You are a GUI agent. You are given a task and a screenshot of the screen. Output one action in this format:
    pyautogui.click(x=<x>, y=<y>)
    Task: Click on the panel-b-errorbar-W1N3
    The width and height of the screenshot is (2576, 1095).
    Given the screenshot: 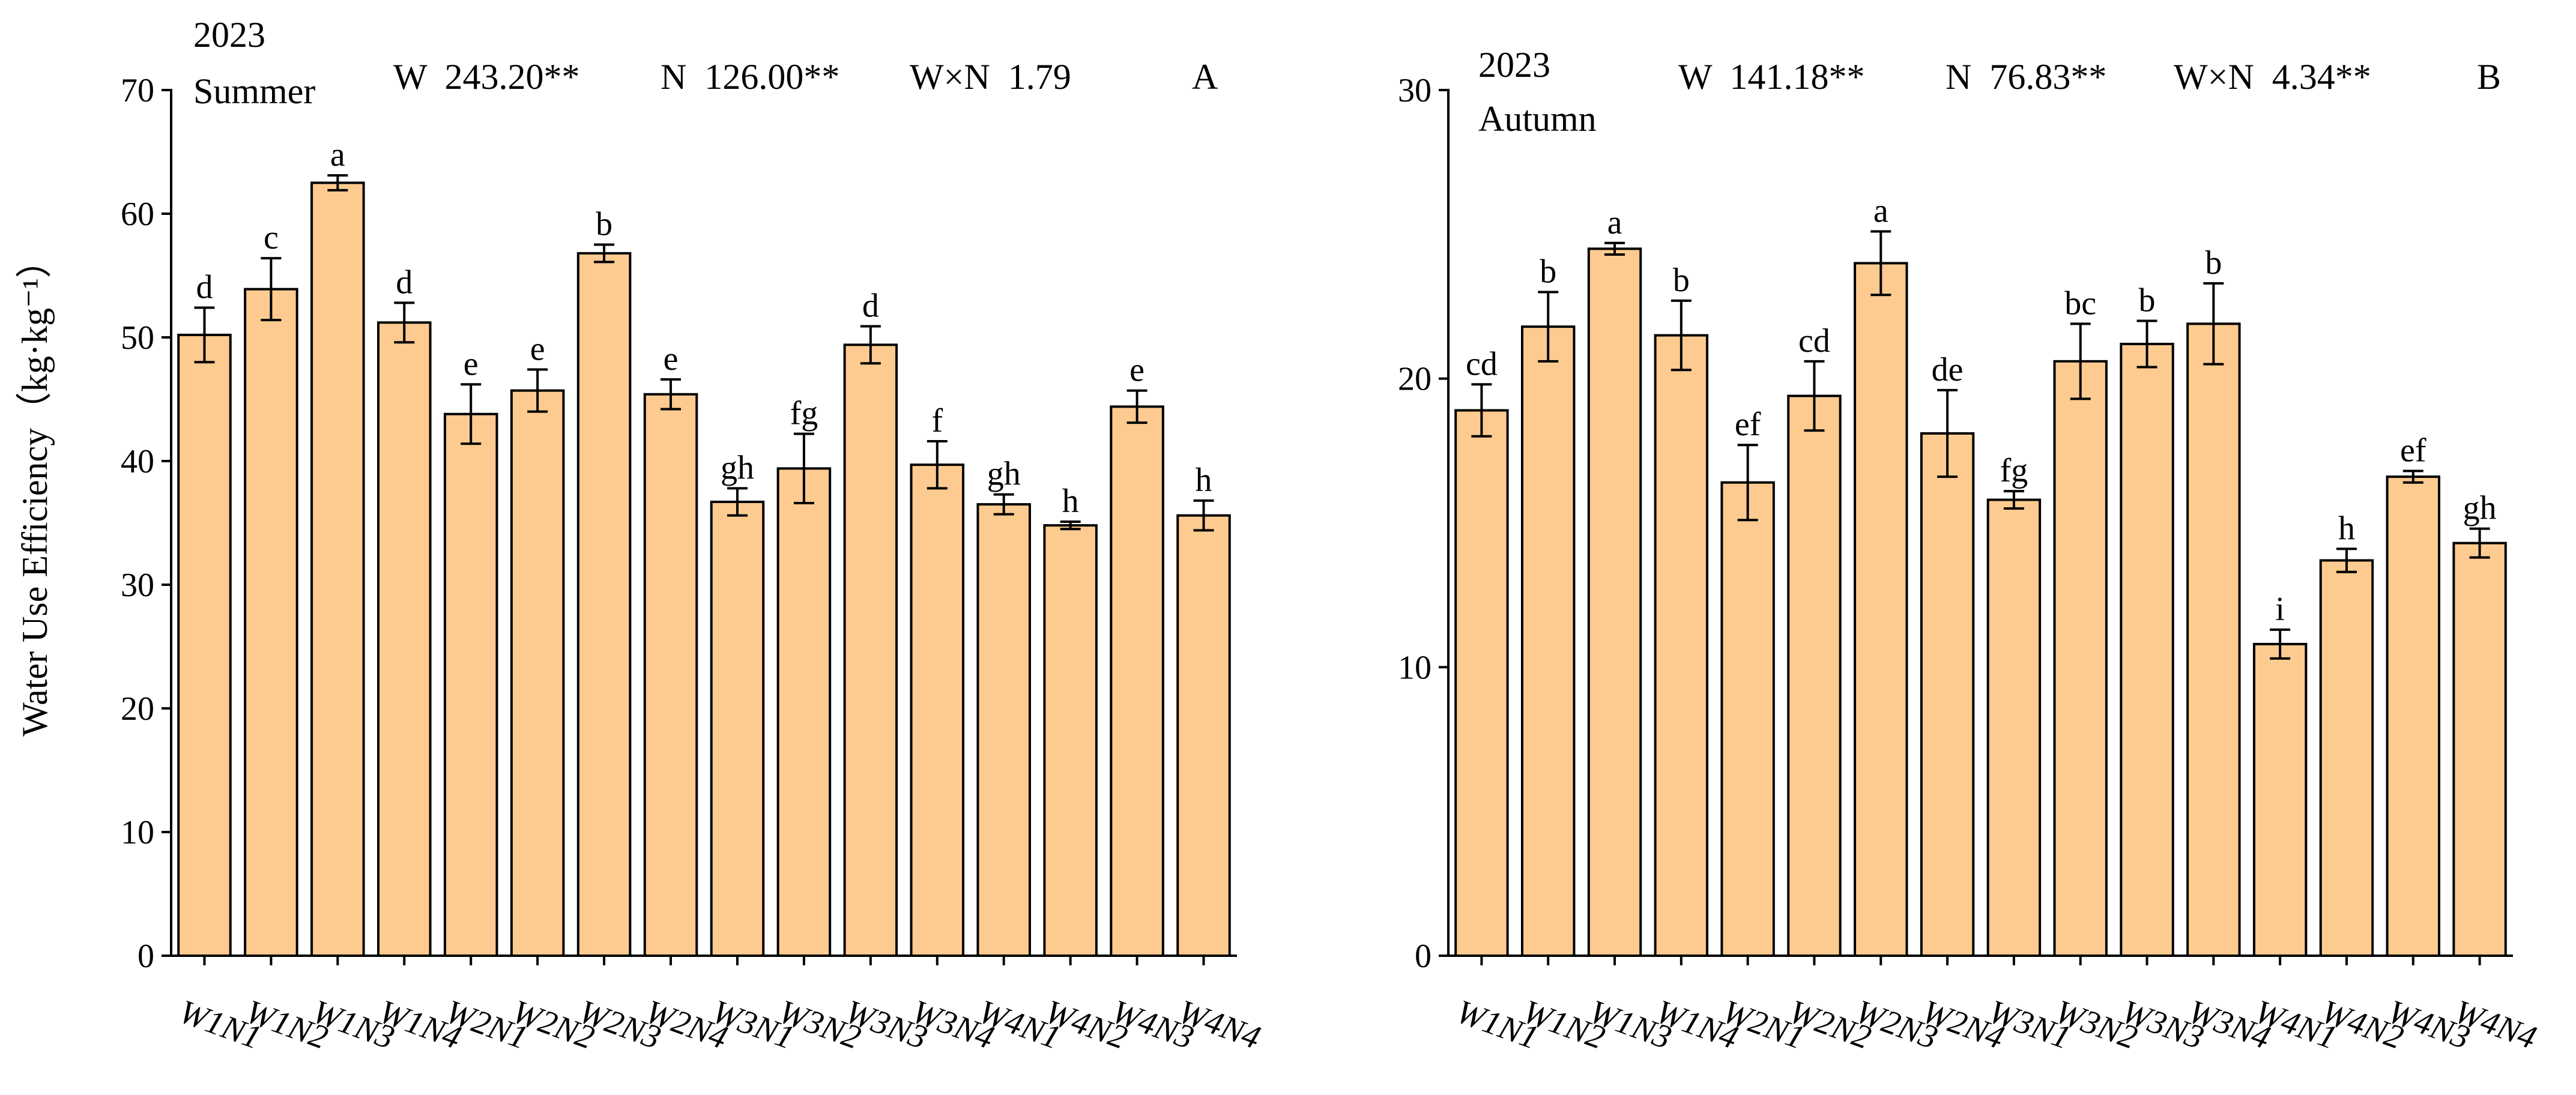 What is the action you would take?
    pyautogui.click(x=1615, y=248)
    